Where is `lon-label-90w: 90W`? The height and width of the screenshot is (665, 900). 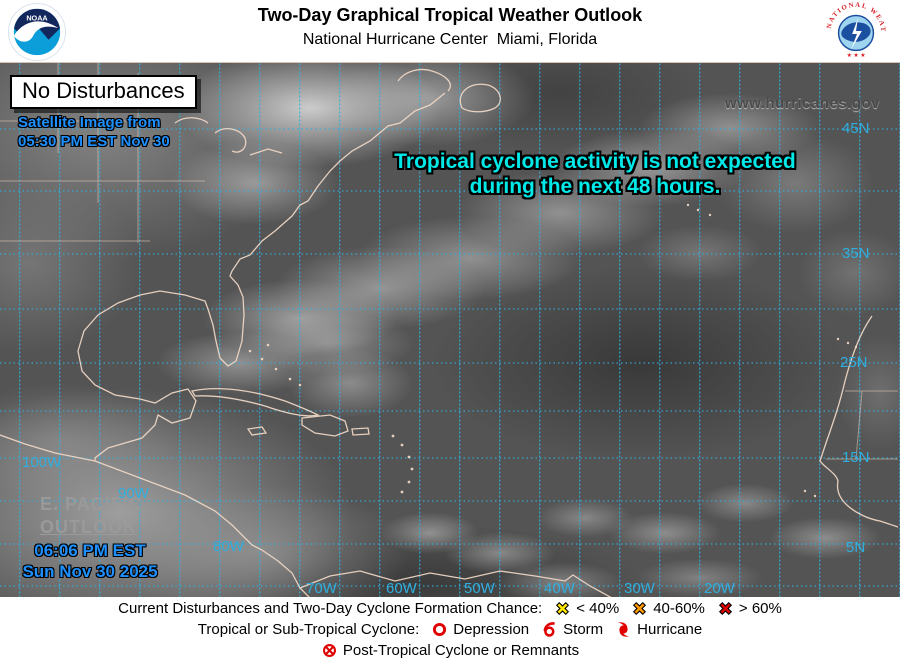 lon-label-90w: 90W is located at coordinates (133, 493).